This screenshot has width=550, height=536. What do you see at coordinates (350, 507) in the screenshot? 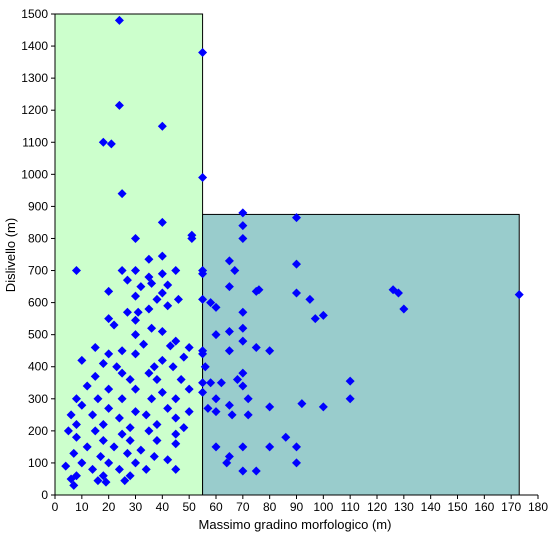
I see `x-tick-label: 110` at bounding box center [350, 507].